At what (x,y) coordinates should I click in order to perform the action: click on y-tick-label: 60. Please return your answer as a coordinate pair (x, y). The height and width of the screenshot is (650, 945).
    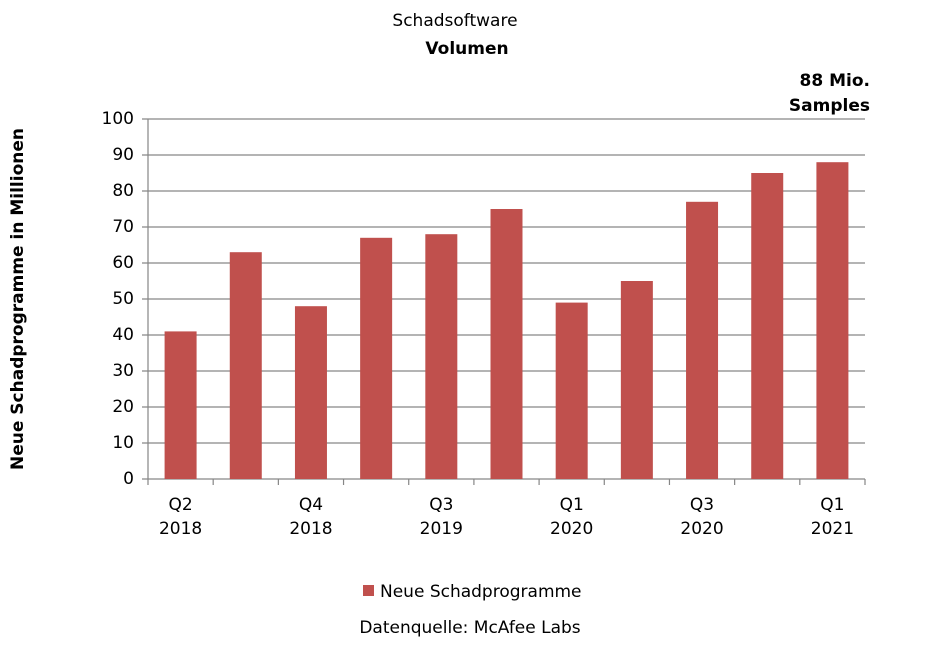
    Looking at the image, I should click on (123, 263).